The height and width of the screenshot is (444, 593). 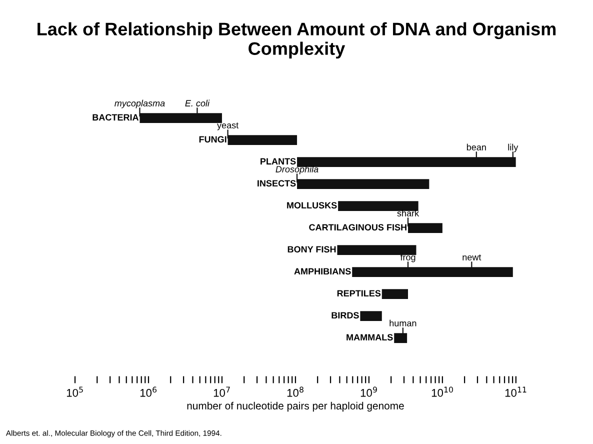 I want to click on x-axis-title: number of nucleotide pairs per haploid genome, so click(x=295, y=407).